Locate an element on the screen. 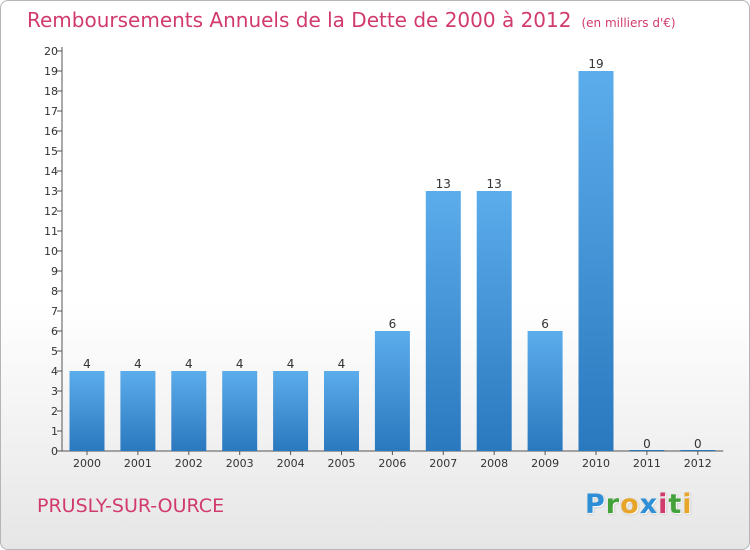  x-tick-label: 2006 is located at coordinates (392, 463).